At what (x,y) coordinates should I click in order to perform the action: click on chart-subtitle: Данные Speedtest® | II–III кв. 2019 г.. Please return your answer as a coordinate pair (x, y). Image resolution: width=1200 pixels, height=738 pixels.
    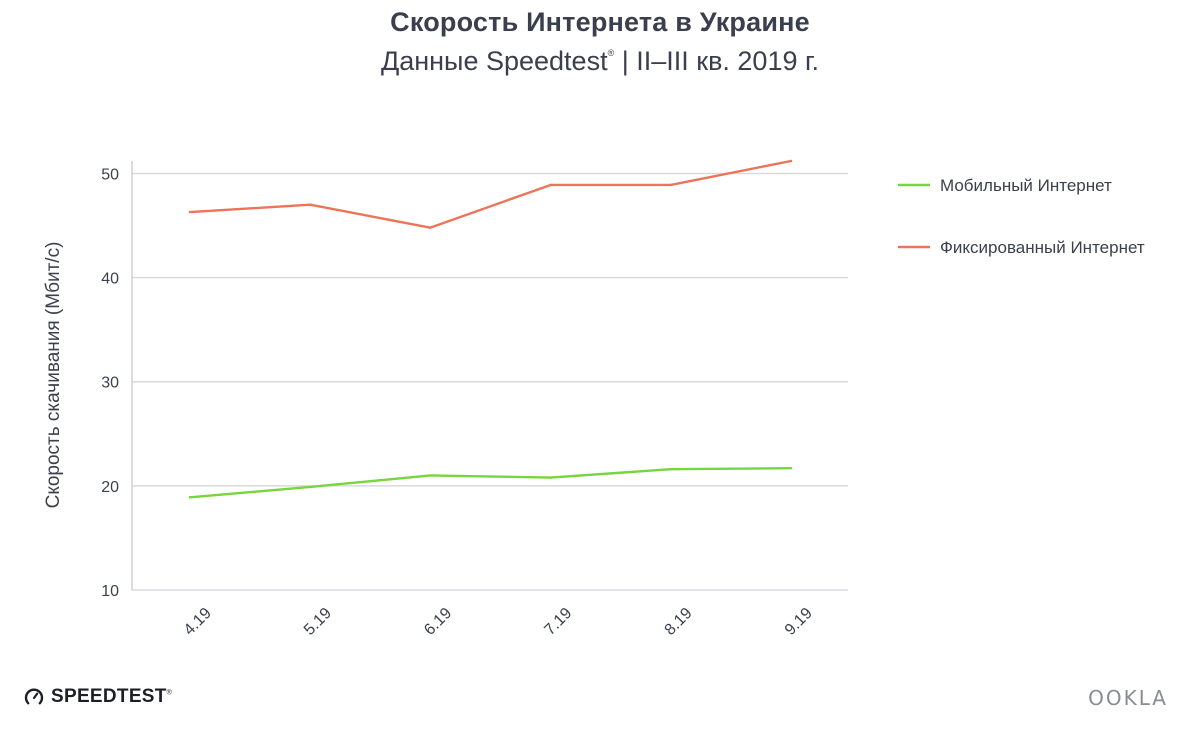
    Looking at the image, I should click on (600, 59).